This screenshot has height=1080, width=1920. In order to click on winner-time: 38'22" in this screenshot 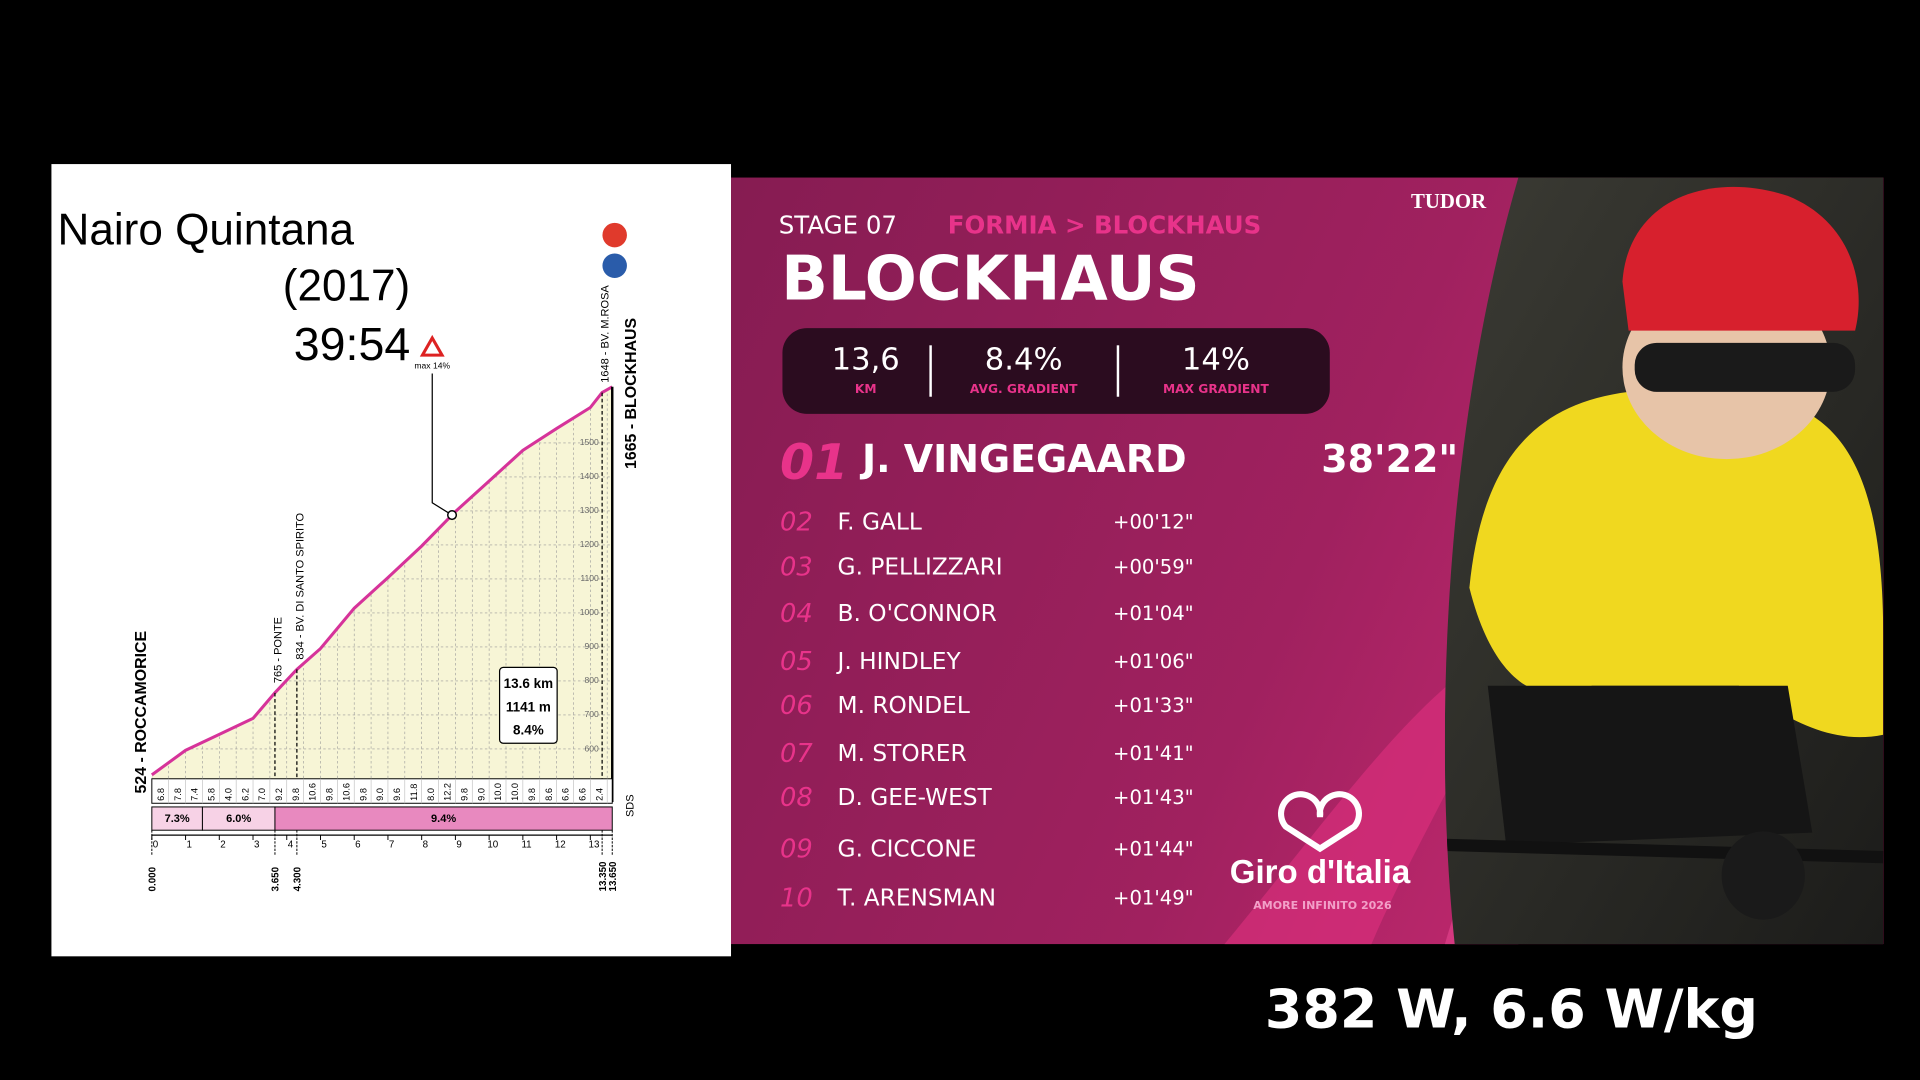, I will do `click(1389, 459)`.